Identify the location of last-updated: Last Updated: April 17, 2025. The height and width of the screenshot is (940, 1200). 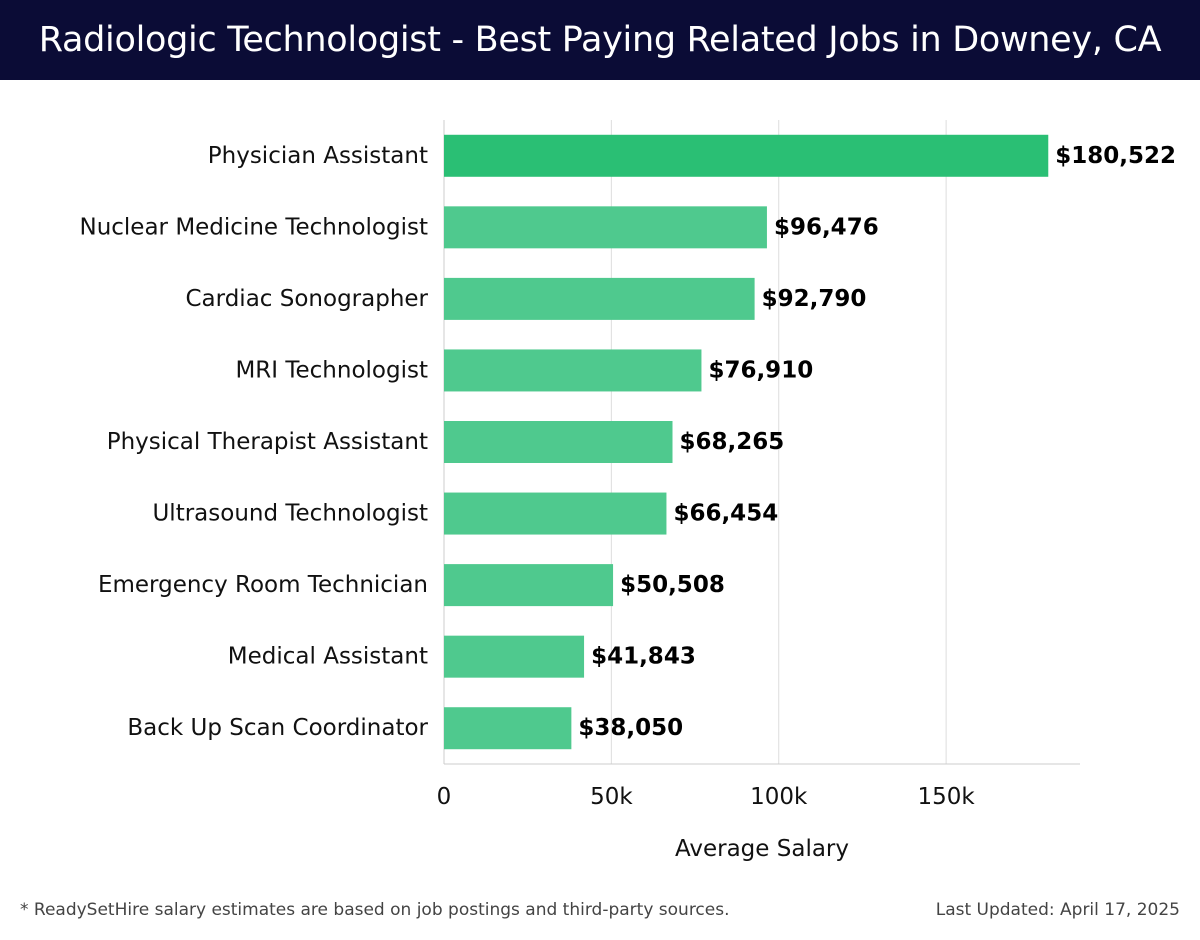
(1057, 910).